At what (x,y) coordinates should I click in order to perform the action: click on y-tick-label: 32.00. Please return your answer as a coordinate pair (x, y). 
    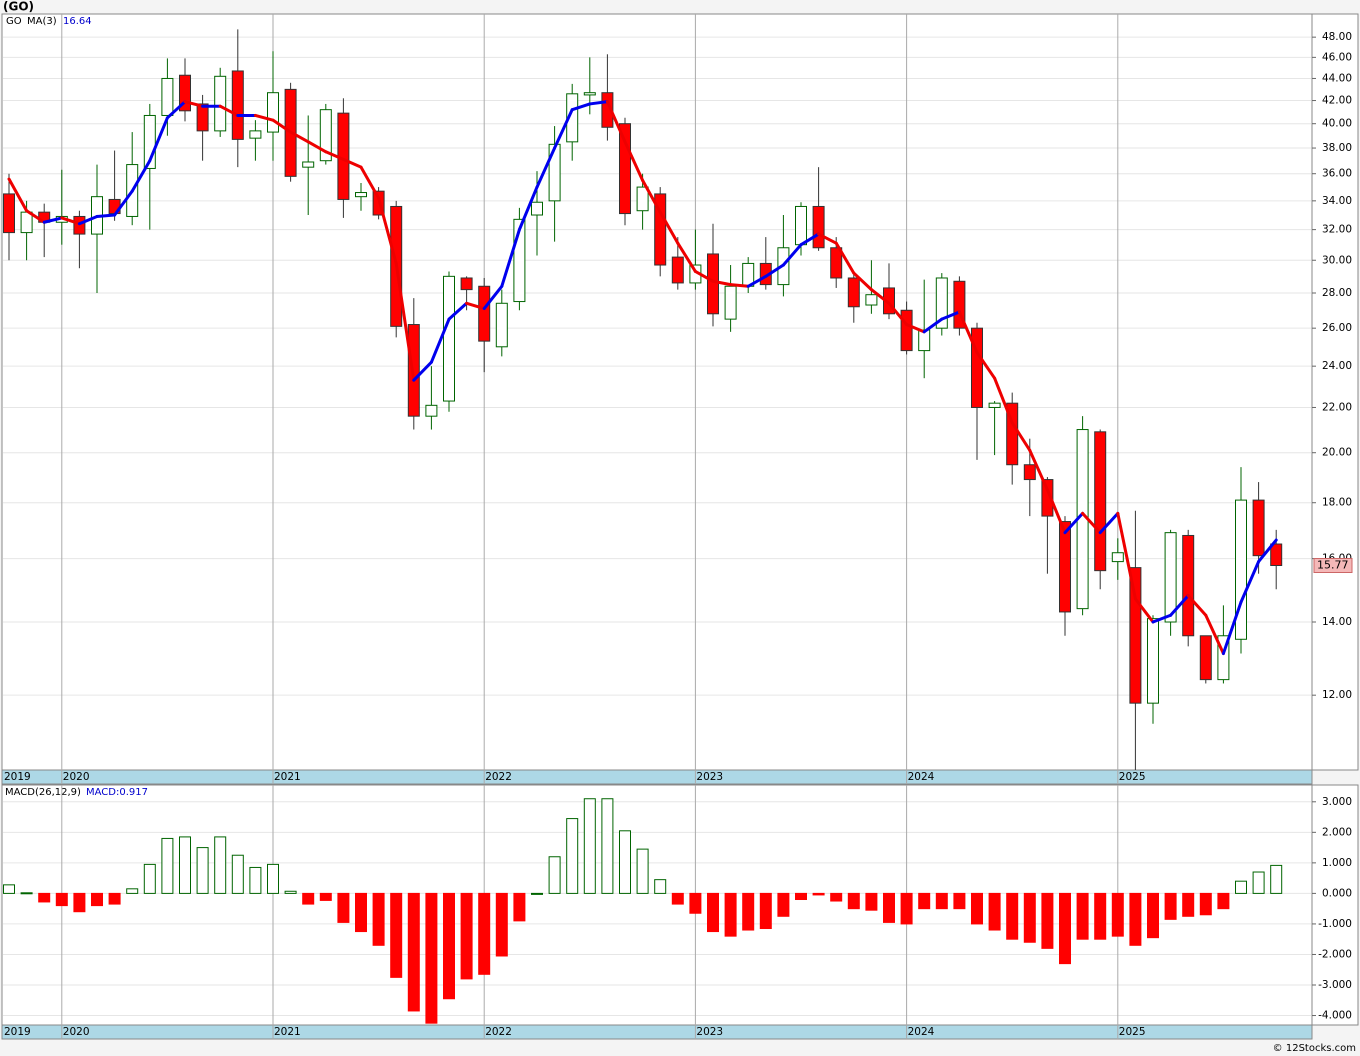
    Looking at the image, I should click on (1337, 230).